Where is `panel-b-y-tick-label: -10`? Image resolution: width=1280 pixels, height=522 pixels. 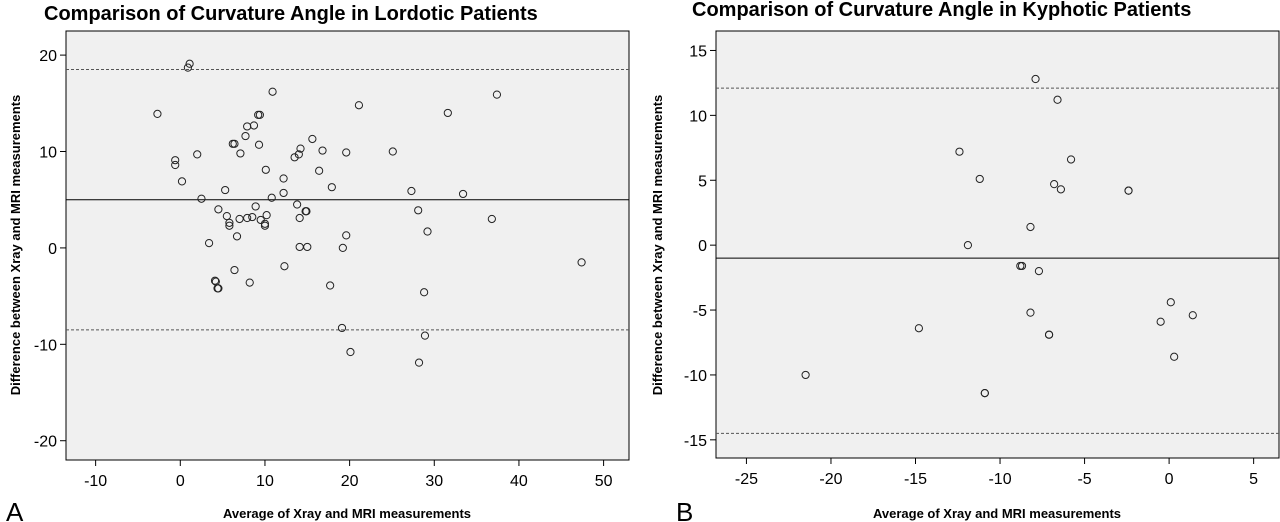 panel-b-y-tick-label: -10 is located at coordinates (695, 376).